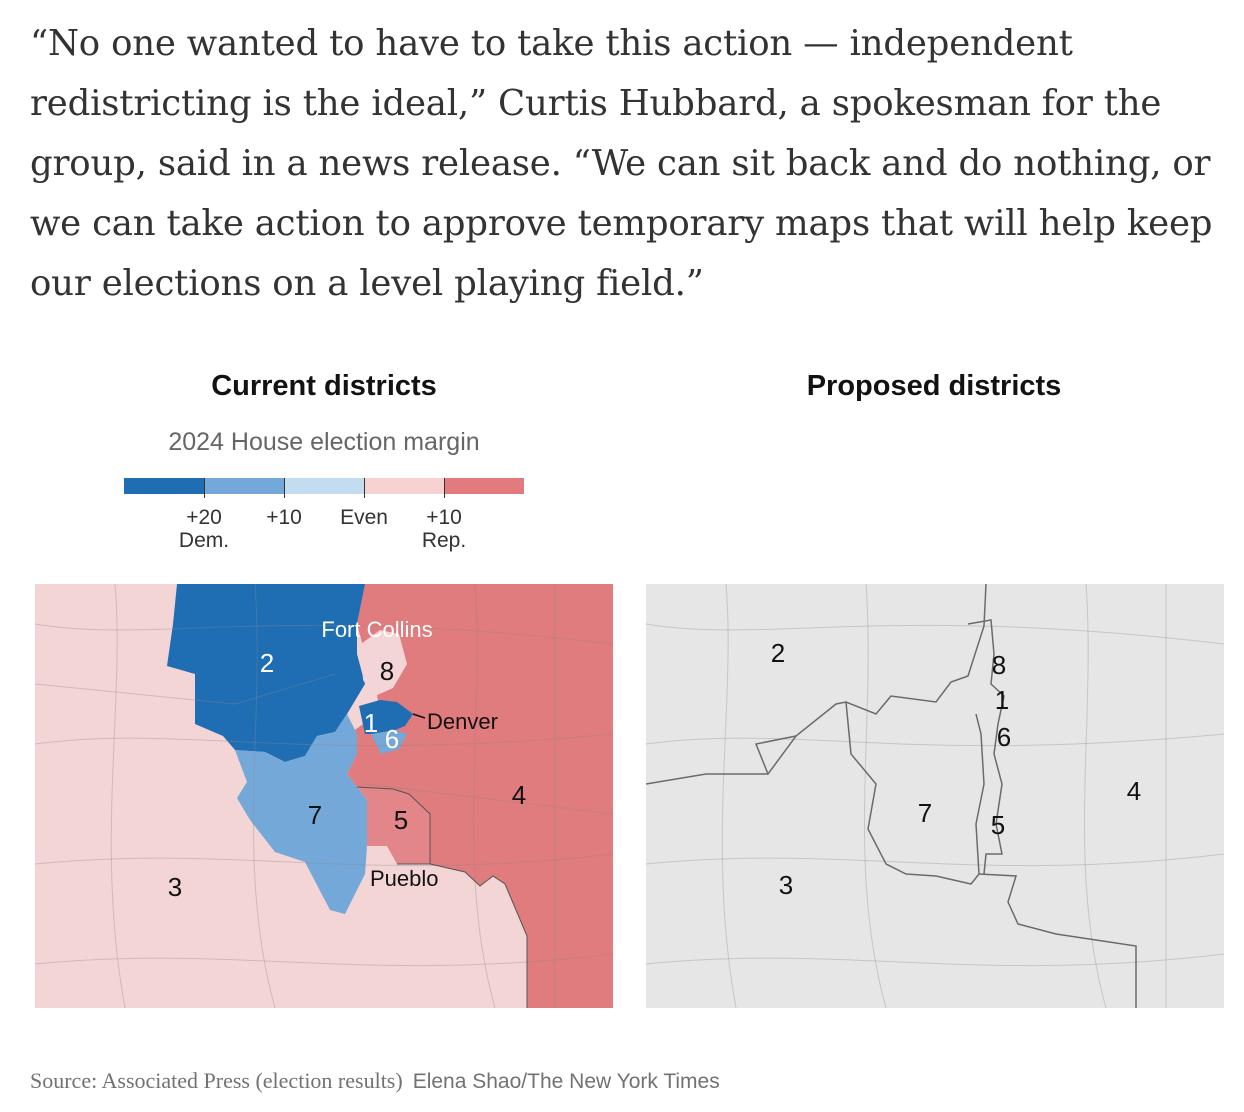 Image resolution: width=1244 pixels, height=1112 pixels. What do you see at coordinates (462, 721) in the screenshot?
I see `city-label-denver: Denver` at bounding box center [462, 721].